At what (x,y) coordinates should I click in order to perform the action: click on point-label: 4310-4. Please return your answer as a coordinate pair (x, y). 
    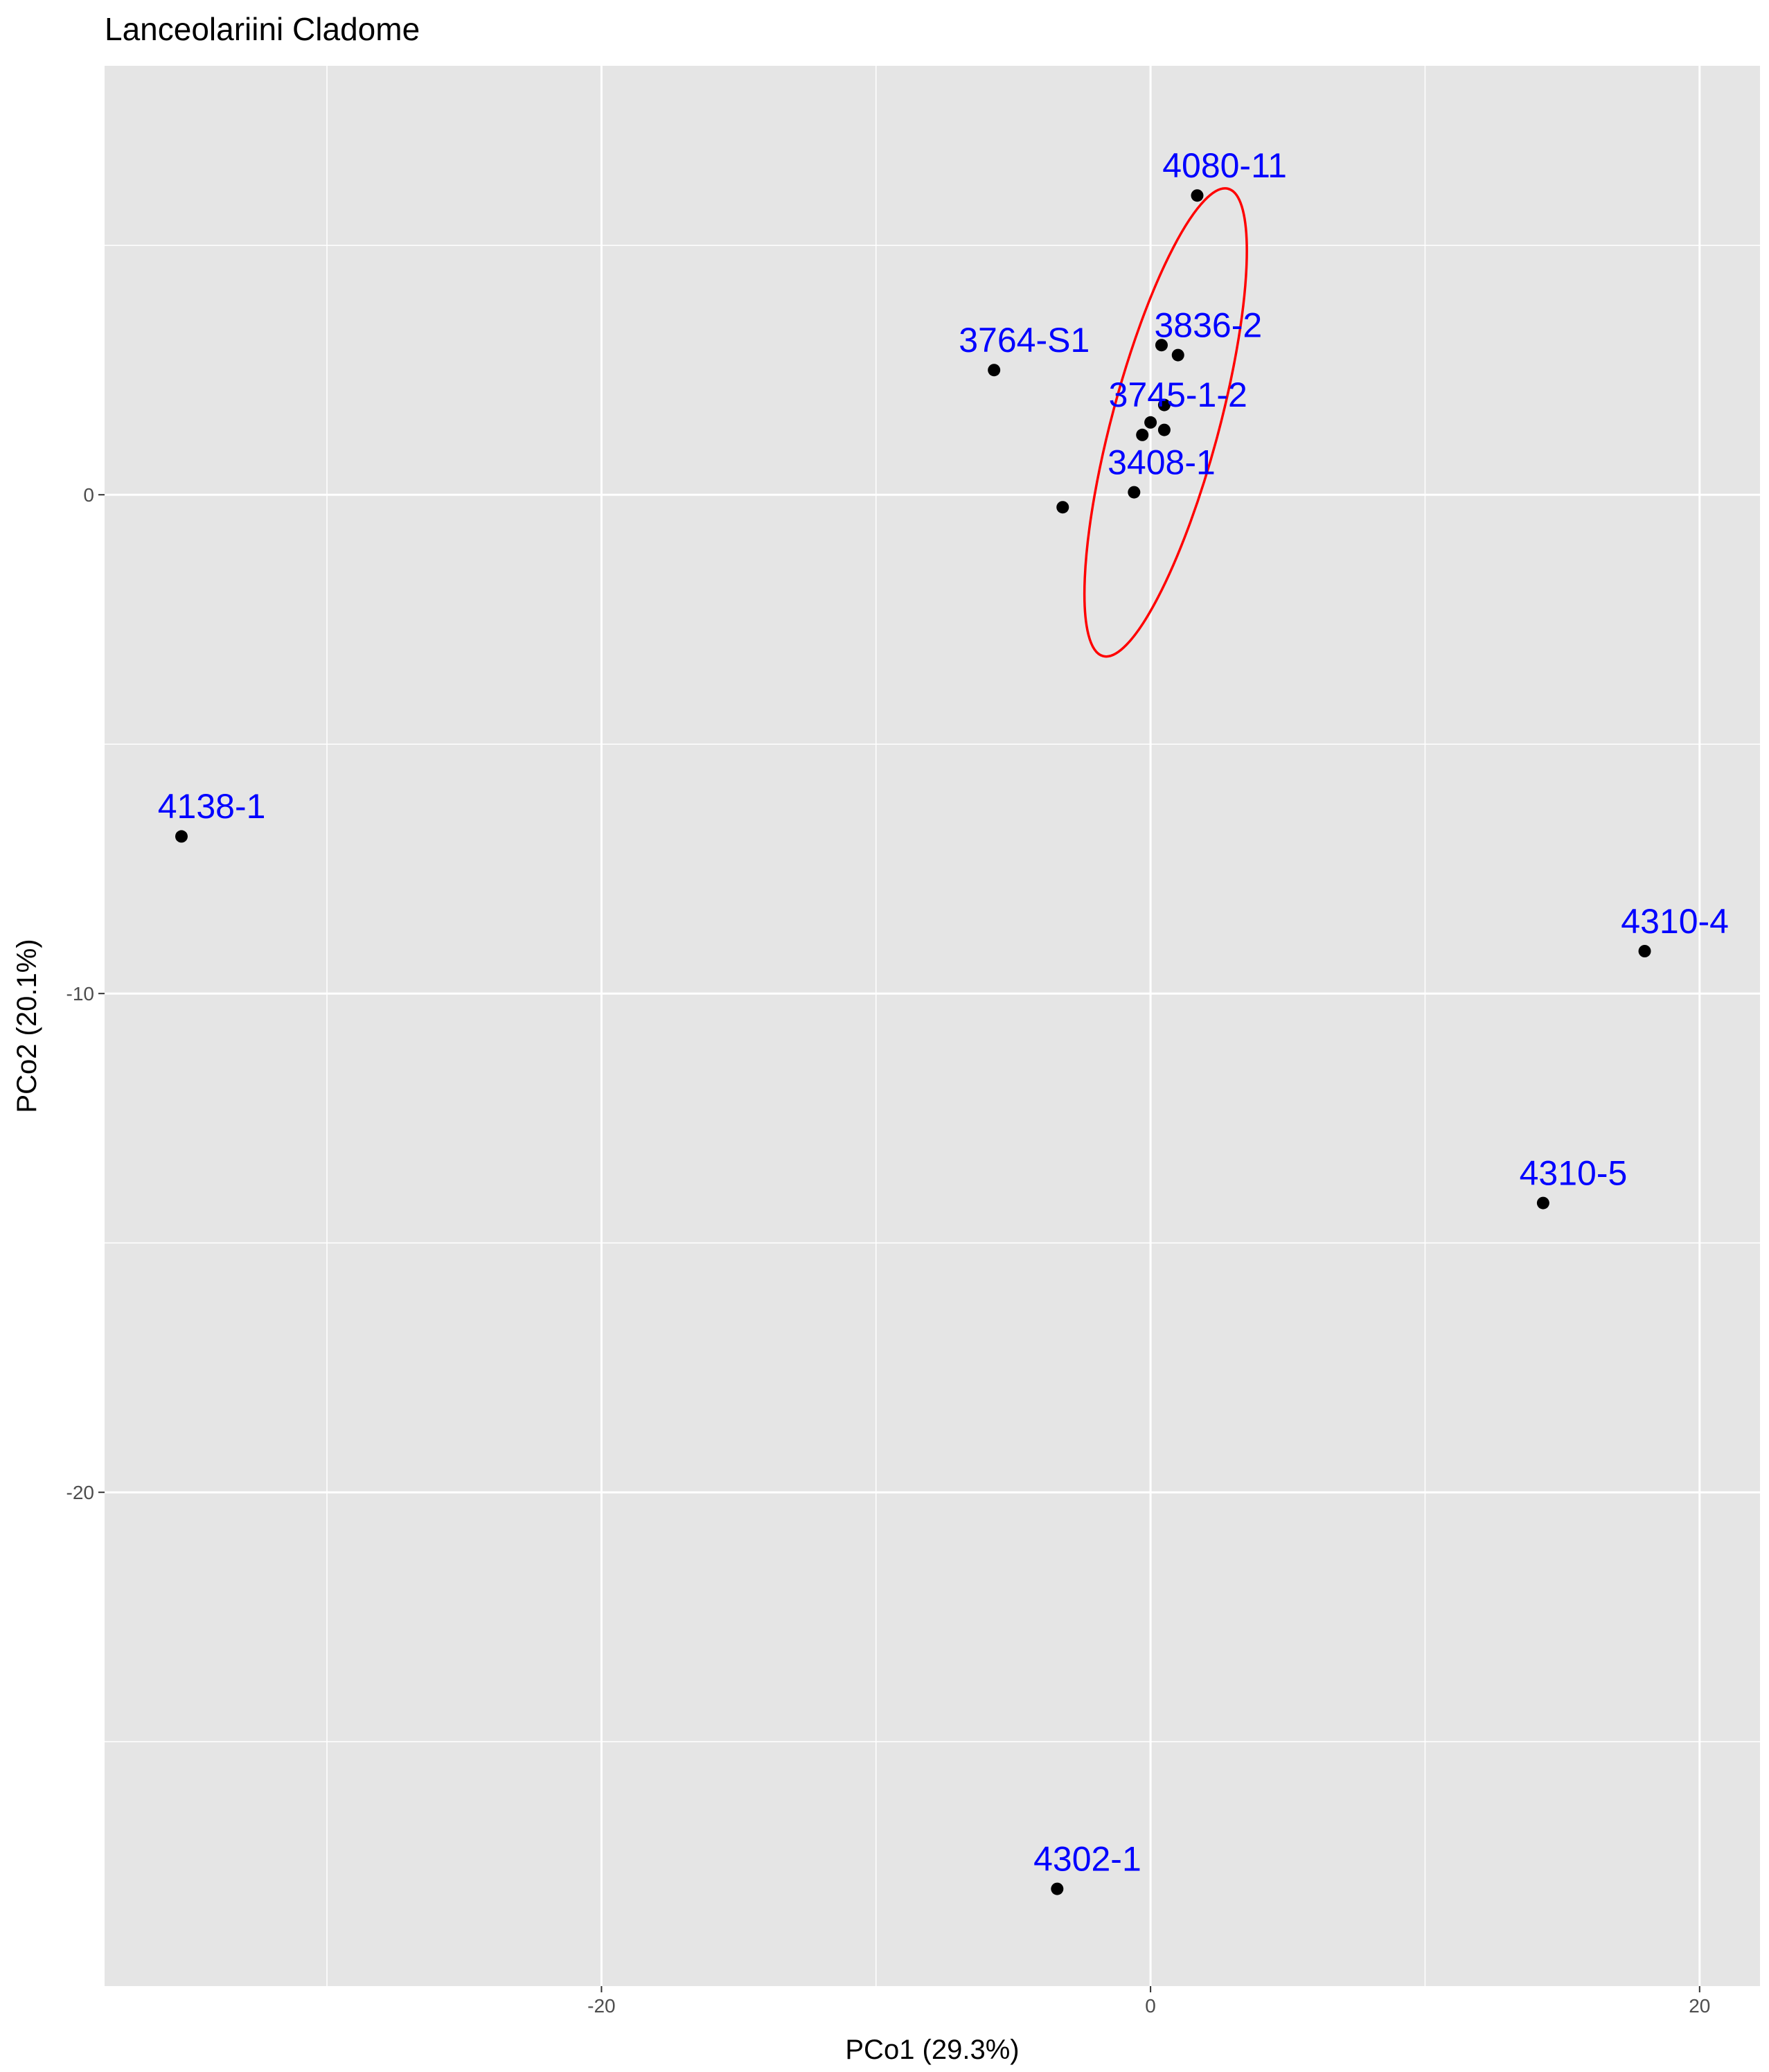
    Looking at the image, I should click on (1675, 921).